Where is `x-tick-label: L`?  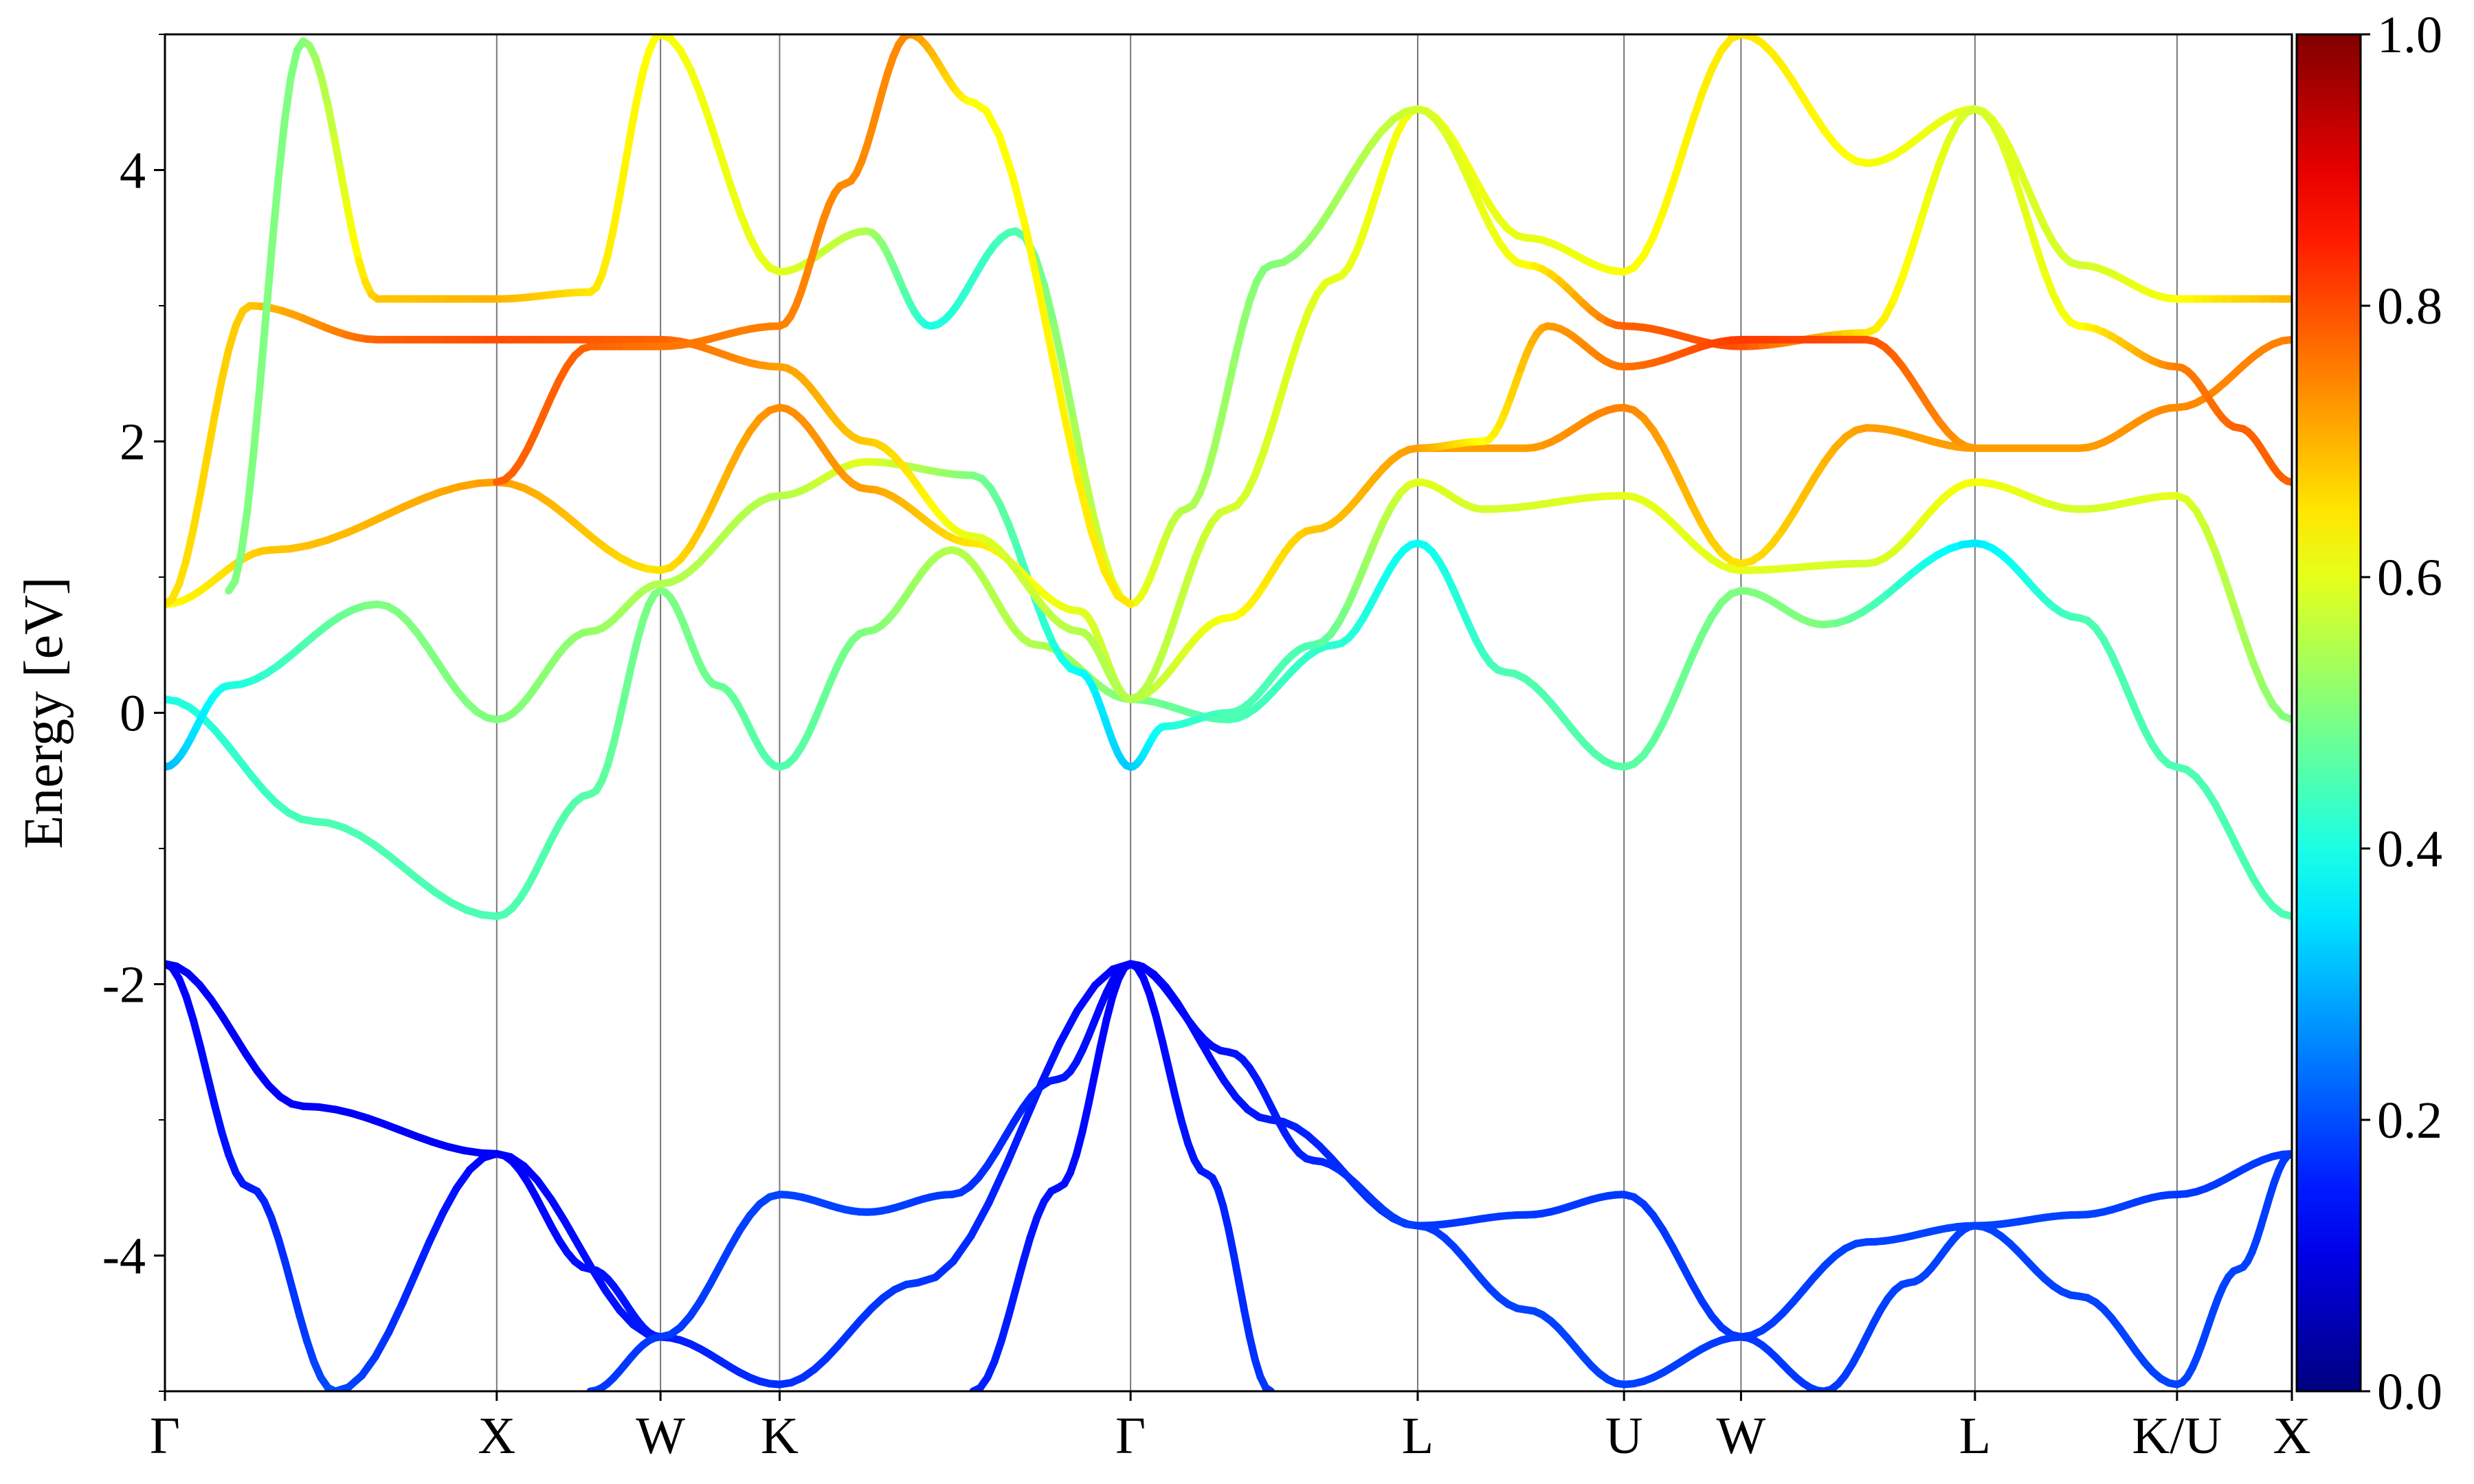 x-tick-label: L is located at coordinates (1418, 1436).